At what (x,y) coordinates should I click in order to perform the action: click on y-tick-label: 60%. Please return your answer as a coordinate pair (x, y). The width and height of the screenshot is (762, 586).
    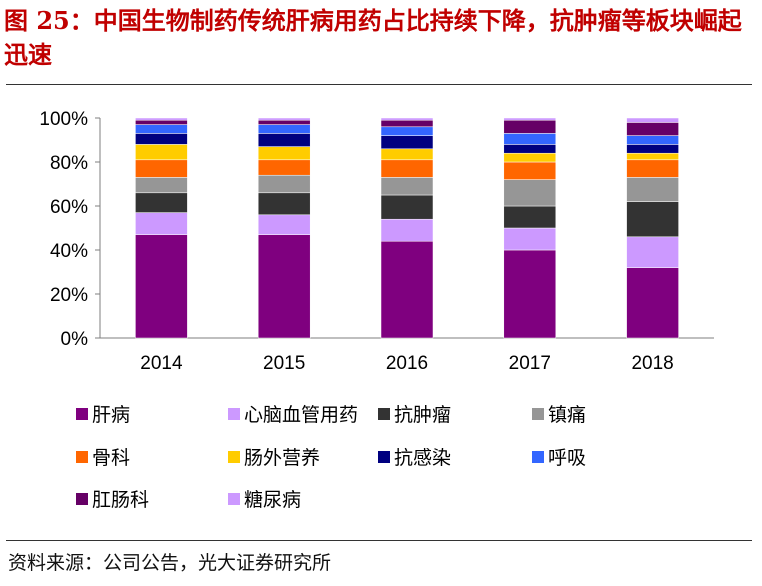
    Looking at the image, I should click on (69, 207).